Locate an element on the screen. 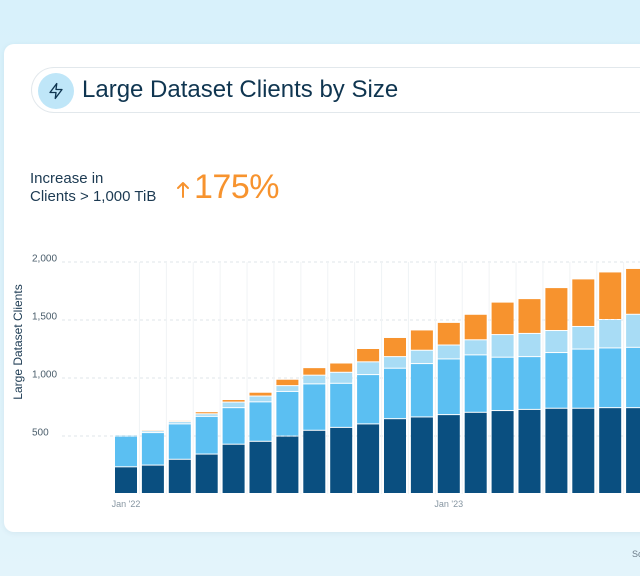 The width and height of the screenshot is (640, 576). source-note: So is located at coordinates (636, 554).